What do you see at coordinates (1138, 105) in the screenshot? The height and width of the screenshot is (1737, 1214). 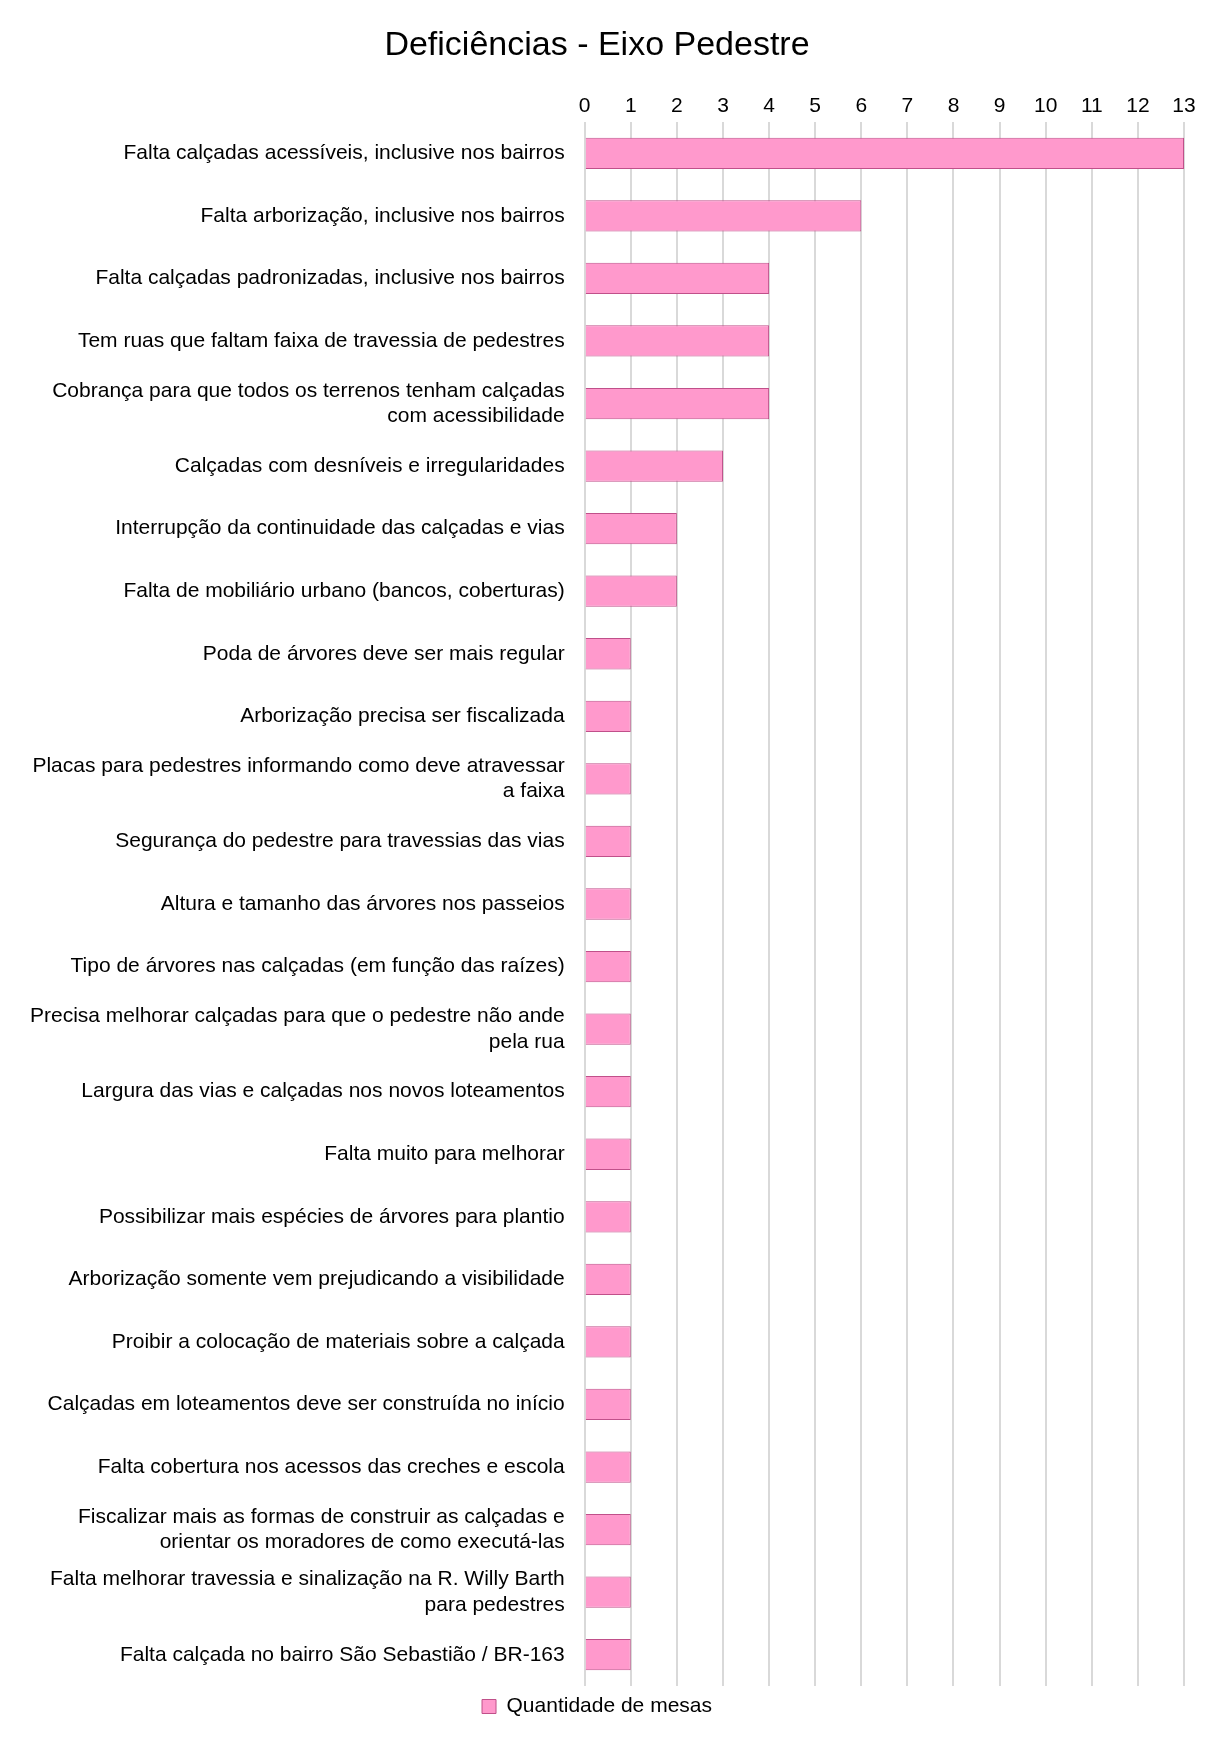 I see `x-tick-label: 12` at bounding box center [1138, 105].